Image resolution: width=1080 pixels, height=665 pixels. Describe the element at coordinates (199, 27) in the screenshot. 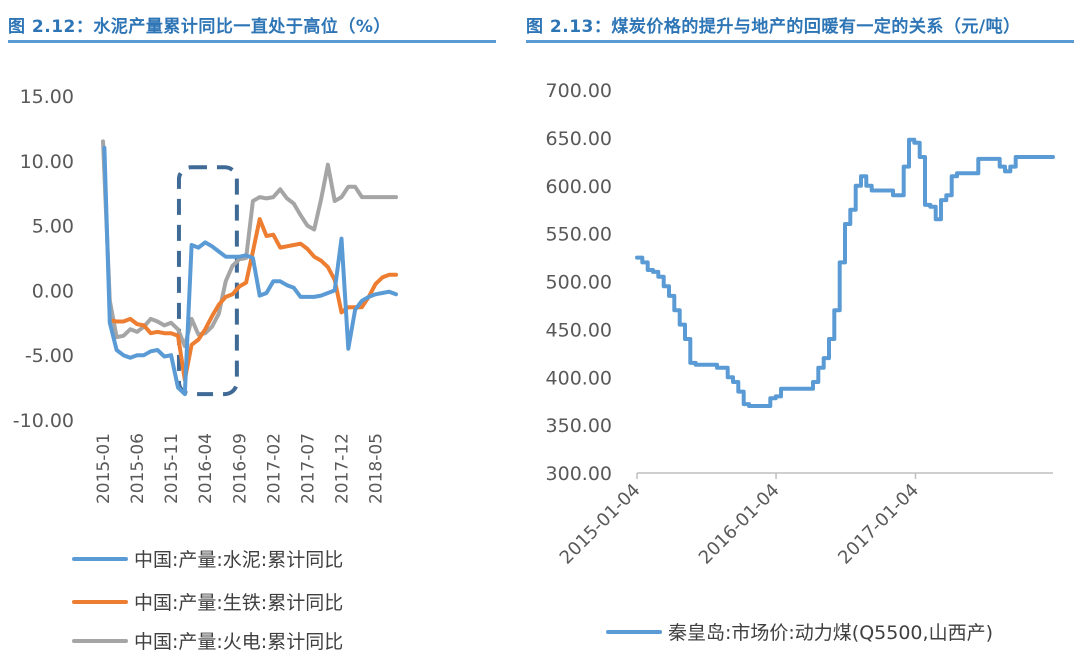

I see `left-chart-title: 图 2.12：水泥产量累计同比一直处于高位（%）` at that location.